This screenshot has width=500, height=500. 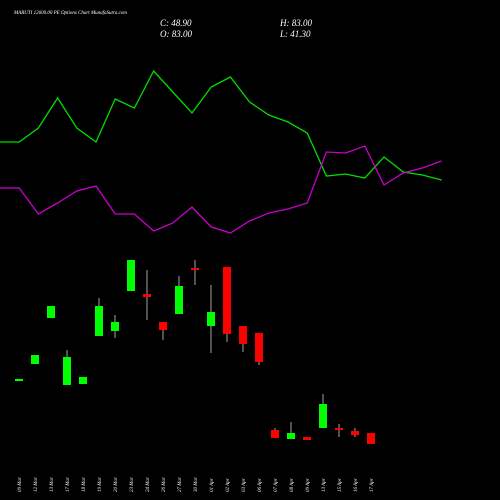 What do you see at coordinates (176, 34) in the screenshot?
I see `ohlc-open: O: 83.00` at bounding box center [176, 34].